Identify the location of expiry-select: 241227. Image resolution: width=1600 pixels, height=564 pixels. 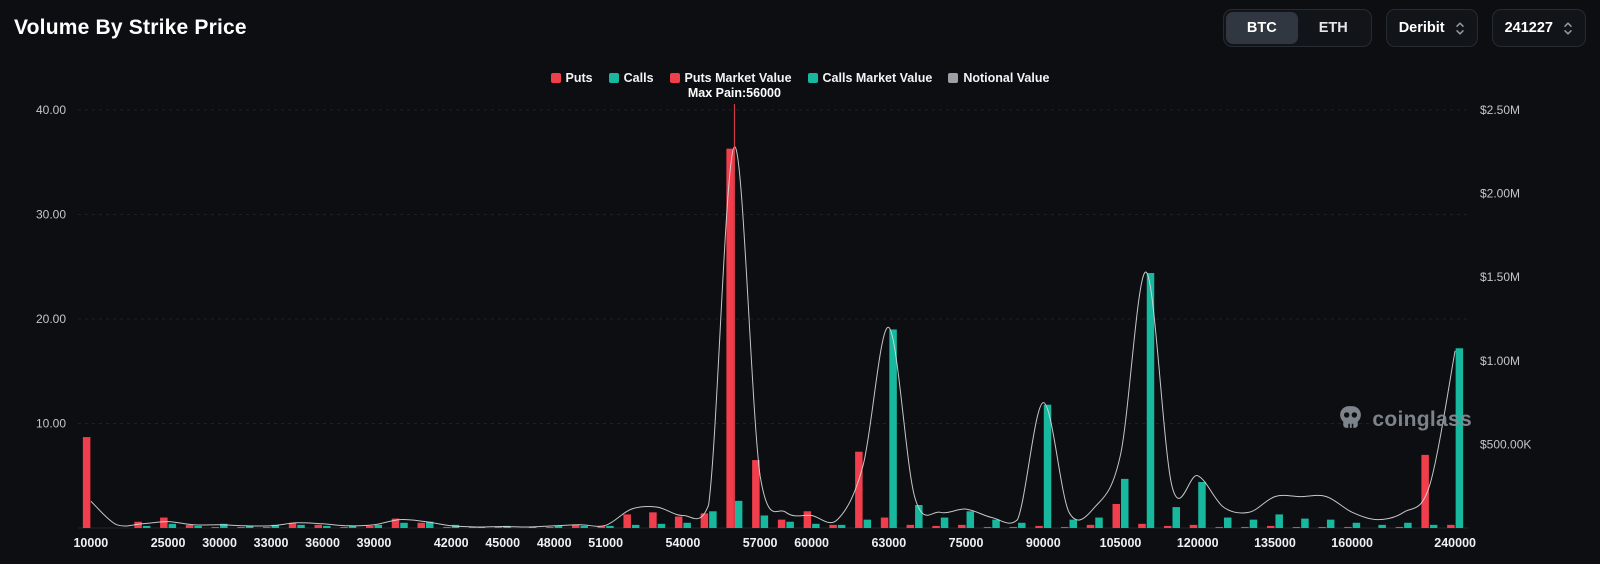
(1538, 28).